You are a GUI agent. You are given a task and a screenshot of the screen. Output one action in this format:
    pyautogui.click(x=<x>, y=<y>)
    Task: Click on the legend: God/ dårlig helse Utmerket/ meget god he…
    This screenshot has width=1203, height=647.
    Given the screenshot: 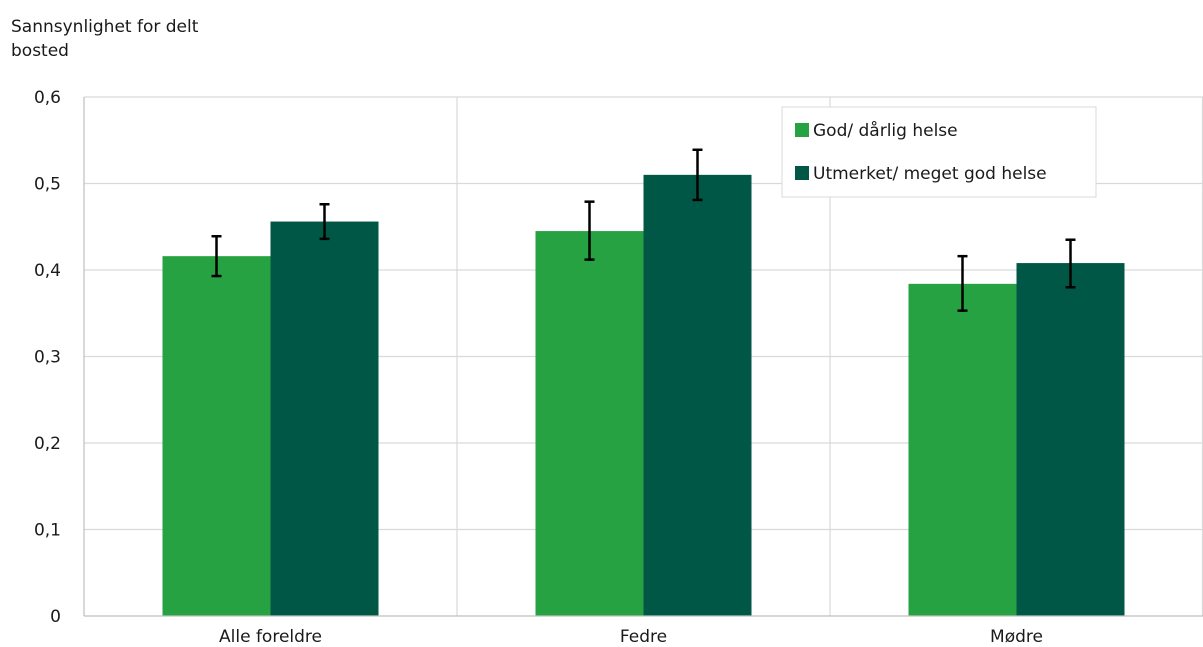 What is the action you would take?
    pyautogui.click(x=939, y=152)
    